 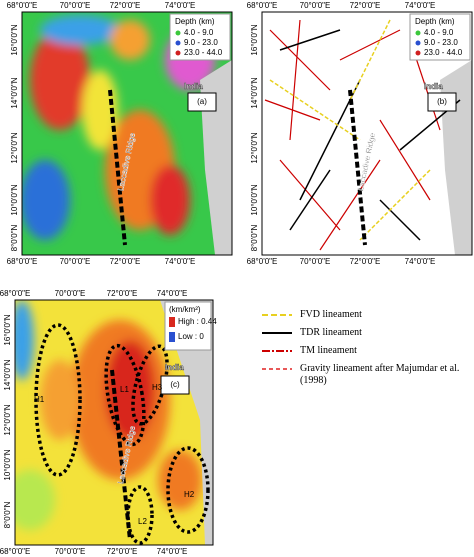 What do you see at coordinates (328, 350) in the screenshot?
I see `legend-tm: TM lineament` at bounding box center [328, 350].